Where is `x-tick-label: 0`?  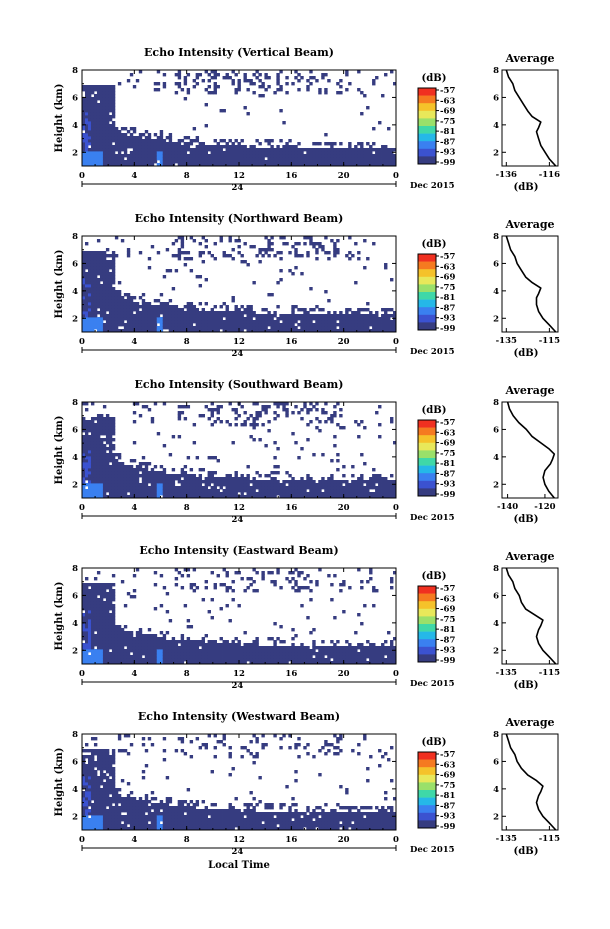 x-tick-label: 0 is located at coordinates (396, 176).